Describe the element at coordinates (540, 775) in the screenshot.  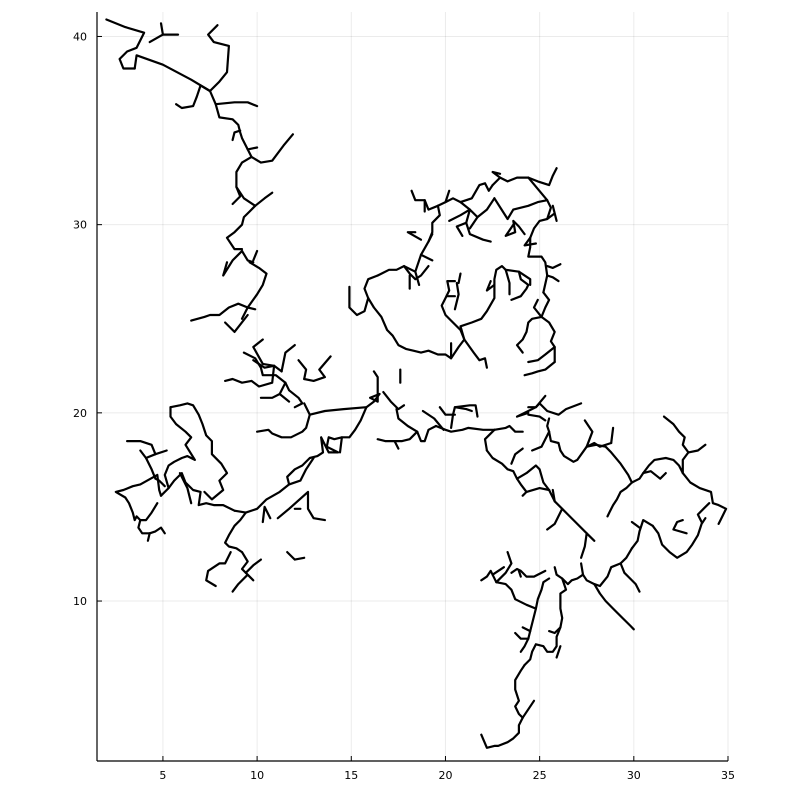
I see `x-tick-label: 25` at that location.